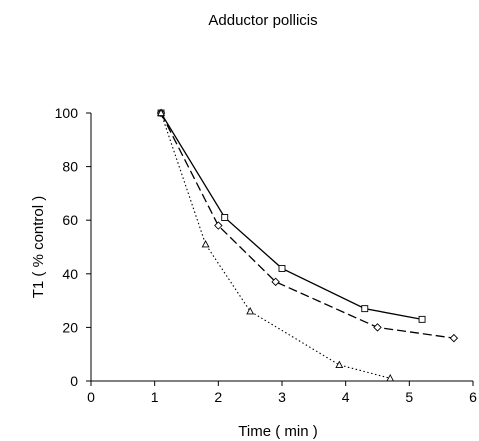 Image resolution: width=479 pixels, height=441 pixels. What do you see at coordinates (70, 220) in the screenshot?
I see `y-tick-label: 60` at bounding box center [70, 220].